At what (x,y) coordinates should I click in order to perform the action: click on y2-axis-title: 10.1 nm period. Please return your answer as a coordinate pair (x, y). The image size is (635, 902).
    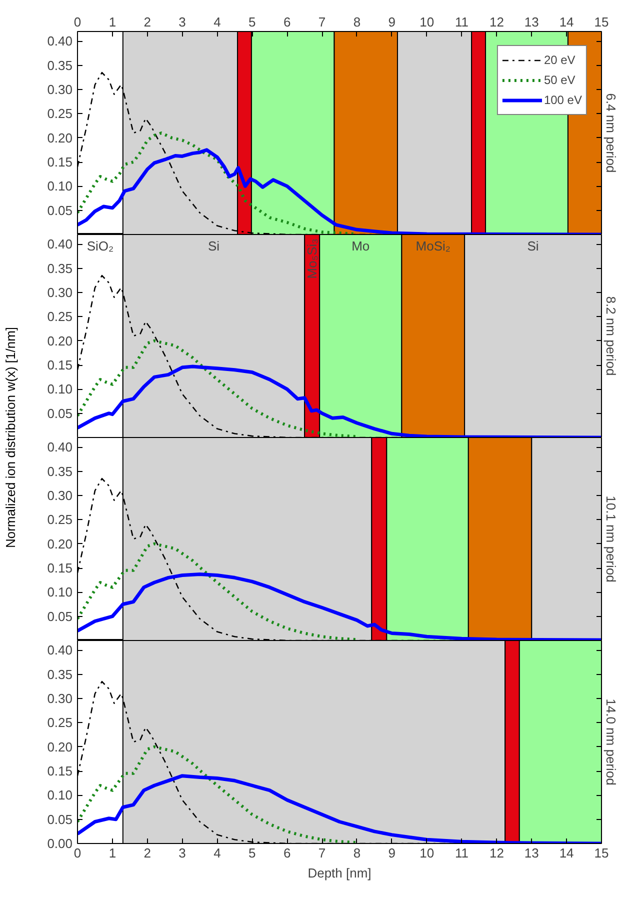
    Looking at the image, I should click on (611, 539).